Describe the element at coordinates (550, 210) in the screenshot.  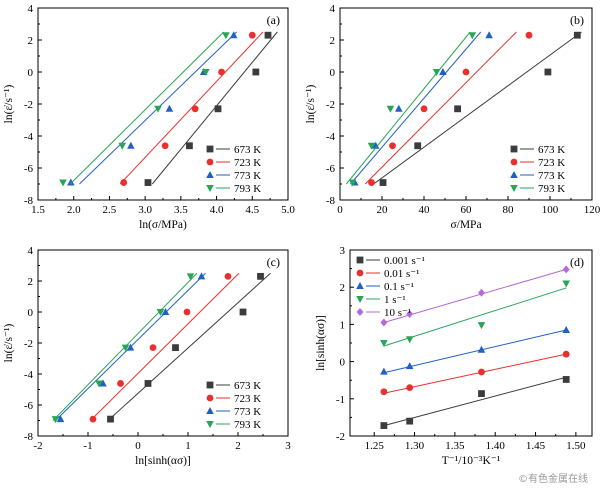
I see `x-tick-label: 100` at that location.